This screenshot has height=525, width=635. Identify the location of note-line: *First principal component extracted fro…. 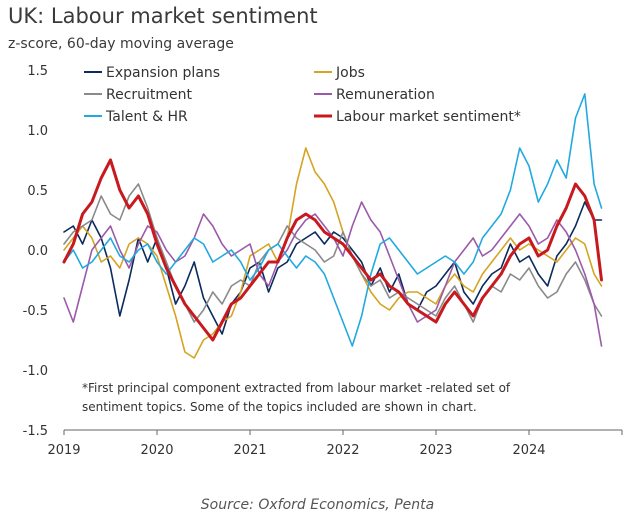
(296, 388).